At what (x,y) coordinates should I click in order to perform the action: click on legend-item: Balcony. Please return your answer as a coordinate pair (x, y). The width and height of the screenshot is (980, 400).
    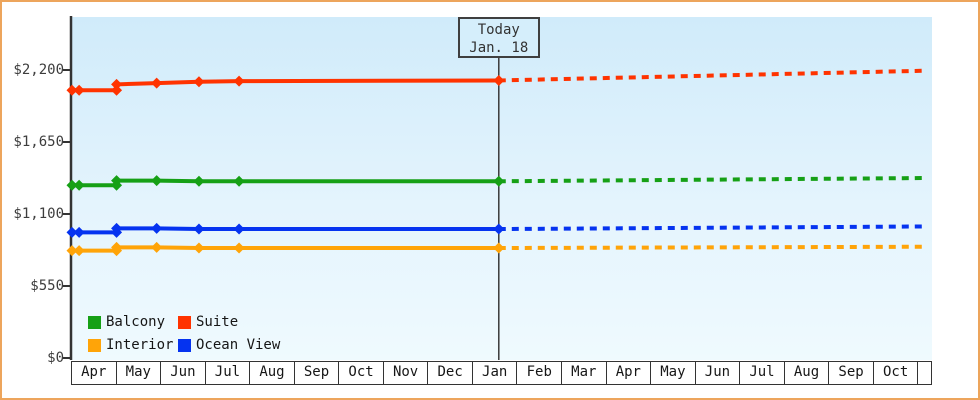
    Looking at the image, I should click on (133, 322).